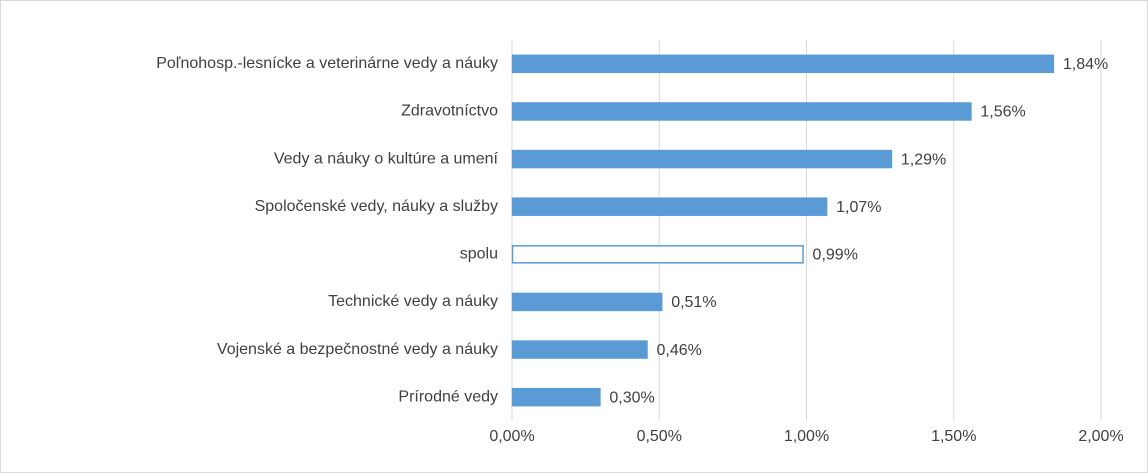  Describe the element at coordinates (693, 302) in the screenshot. I see `data-label: 0,51%` at that location.